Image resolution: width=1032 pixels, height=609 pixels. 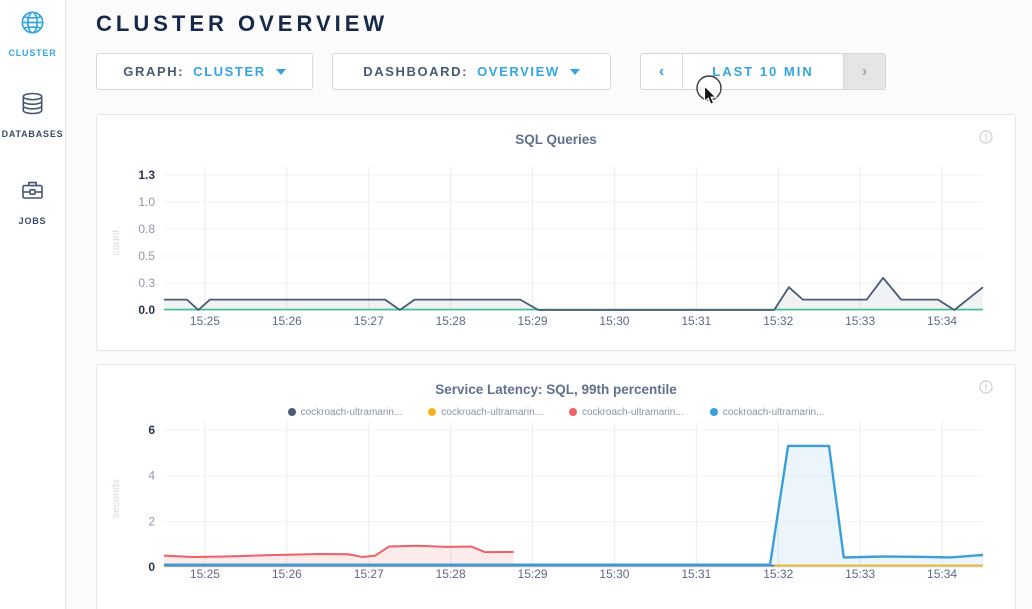 I want to click on sidebar-item-jobs: JOBS, so click(x=33, y=201).